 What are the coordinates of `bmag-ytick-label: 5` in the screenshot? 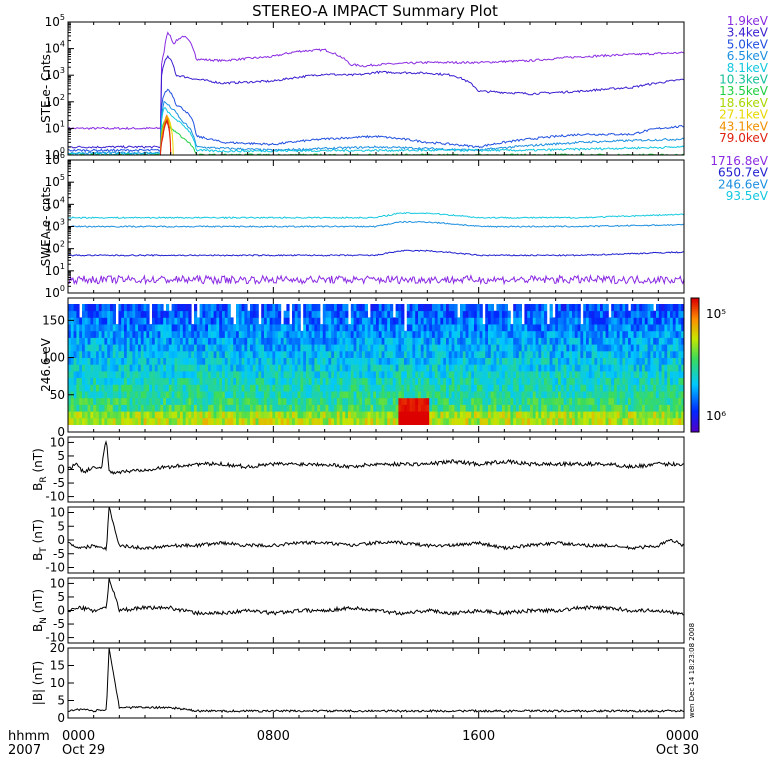 It's located at (61, 701).